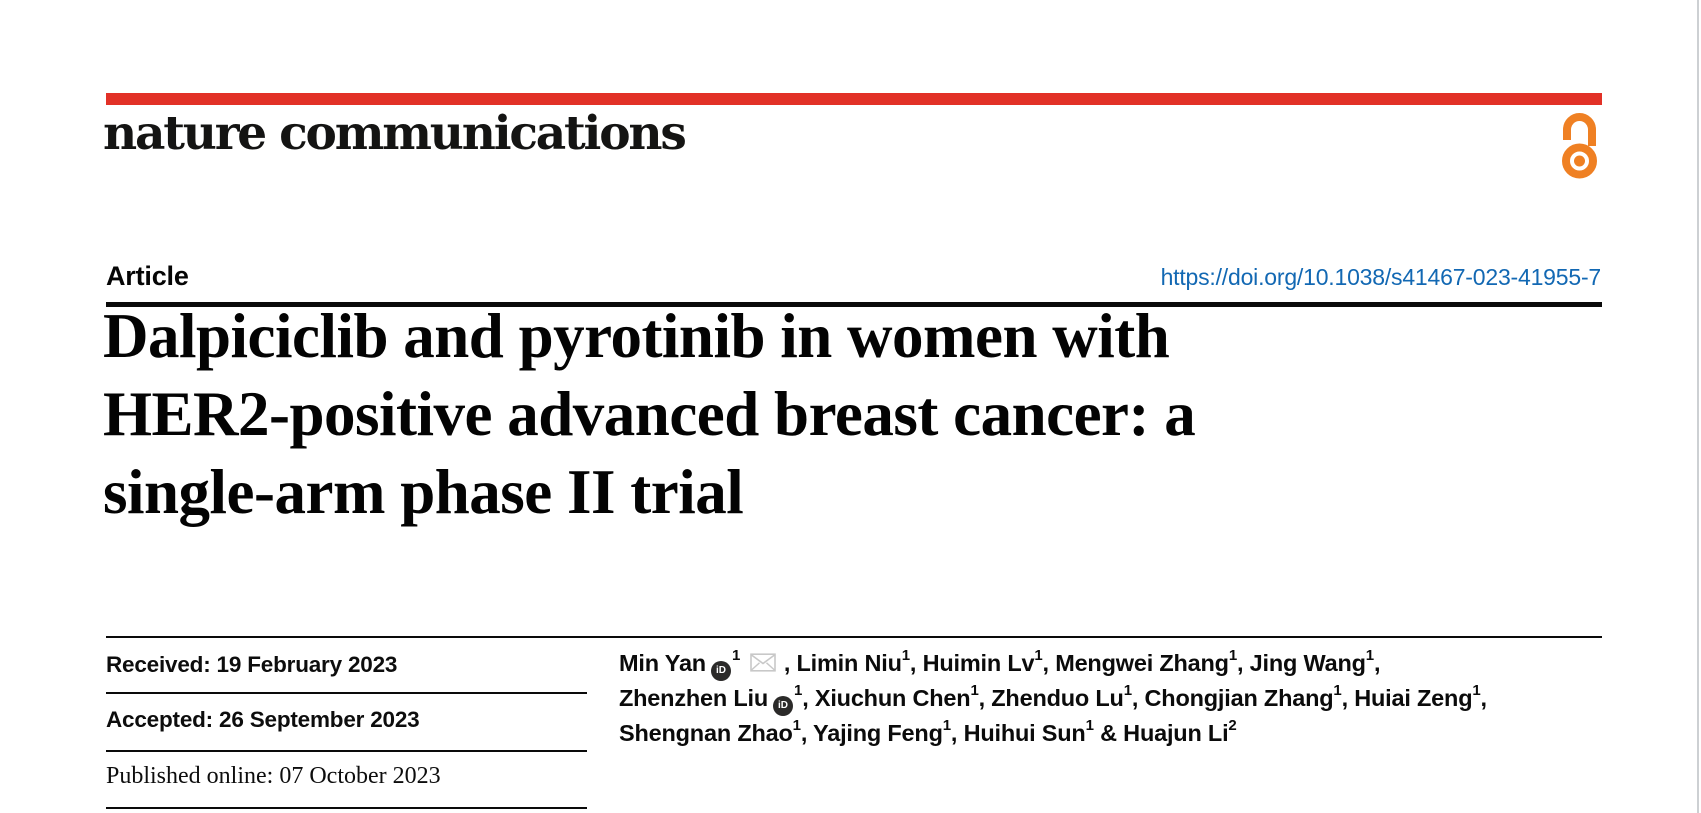 The image size is (1701, 813). I want to click on journal-wordmark: nature communications, so click(395, 133).